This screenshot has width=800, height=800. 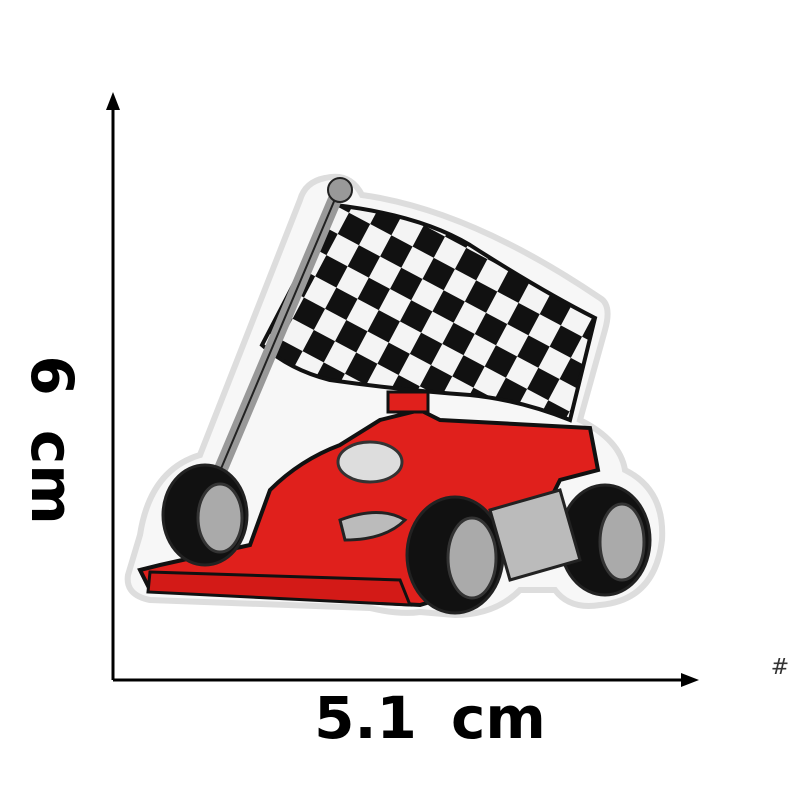 I want to click on height-label: 6 cm, so click(x=52, y=439).